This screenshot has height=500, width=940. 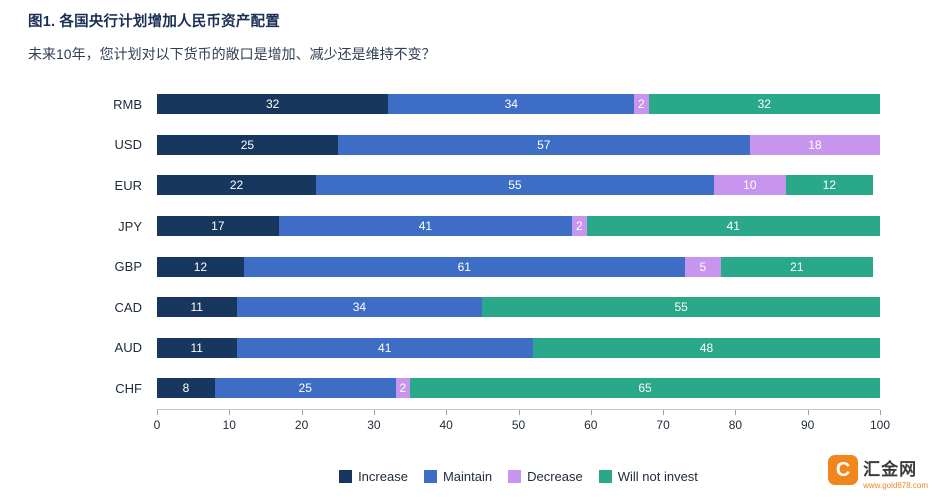 I want to click on chart-row: JPY 17 41 2 41, so click(x=454, y=226).